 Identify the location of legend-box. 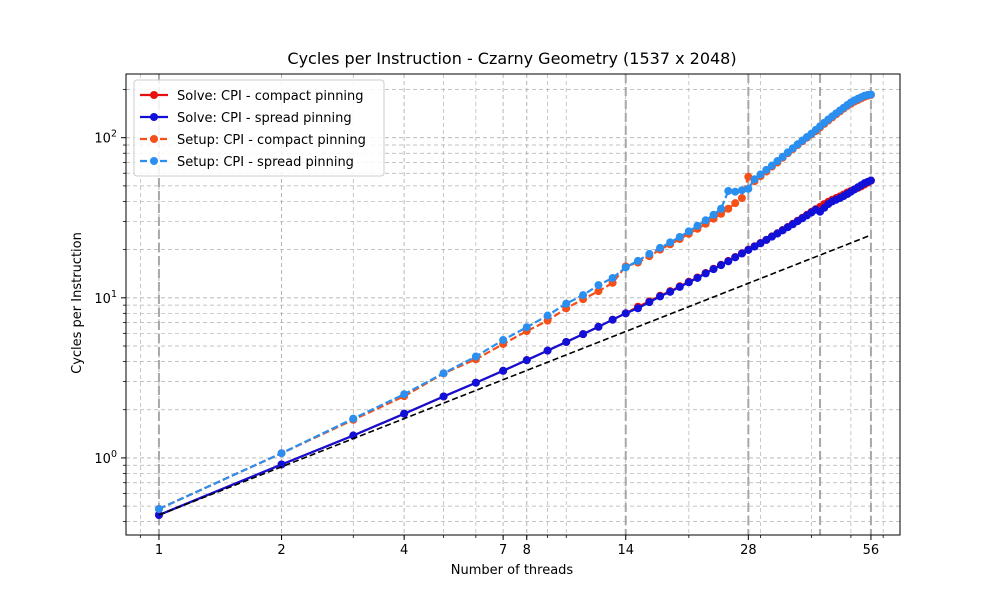
(259, 128).